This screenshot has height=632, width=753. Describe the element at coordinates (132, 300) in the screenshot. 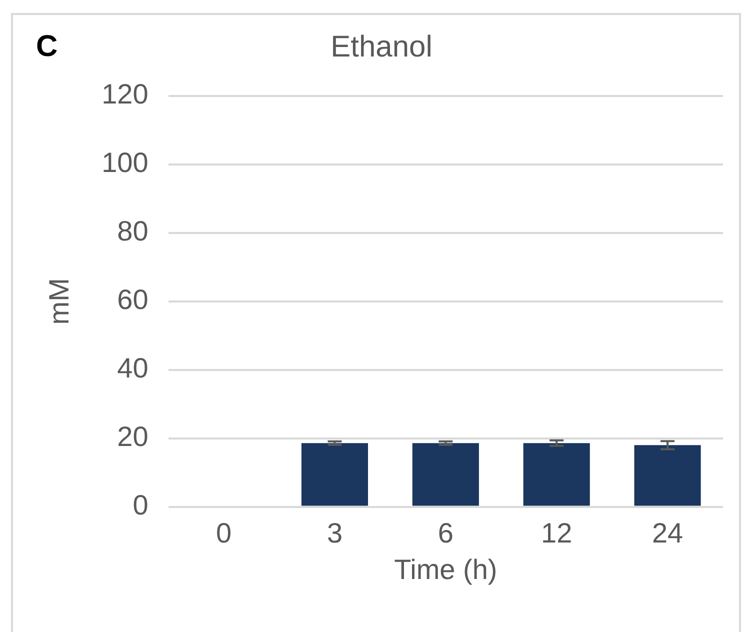

I see `y-tick-label: 60` at that location.